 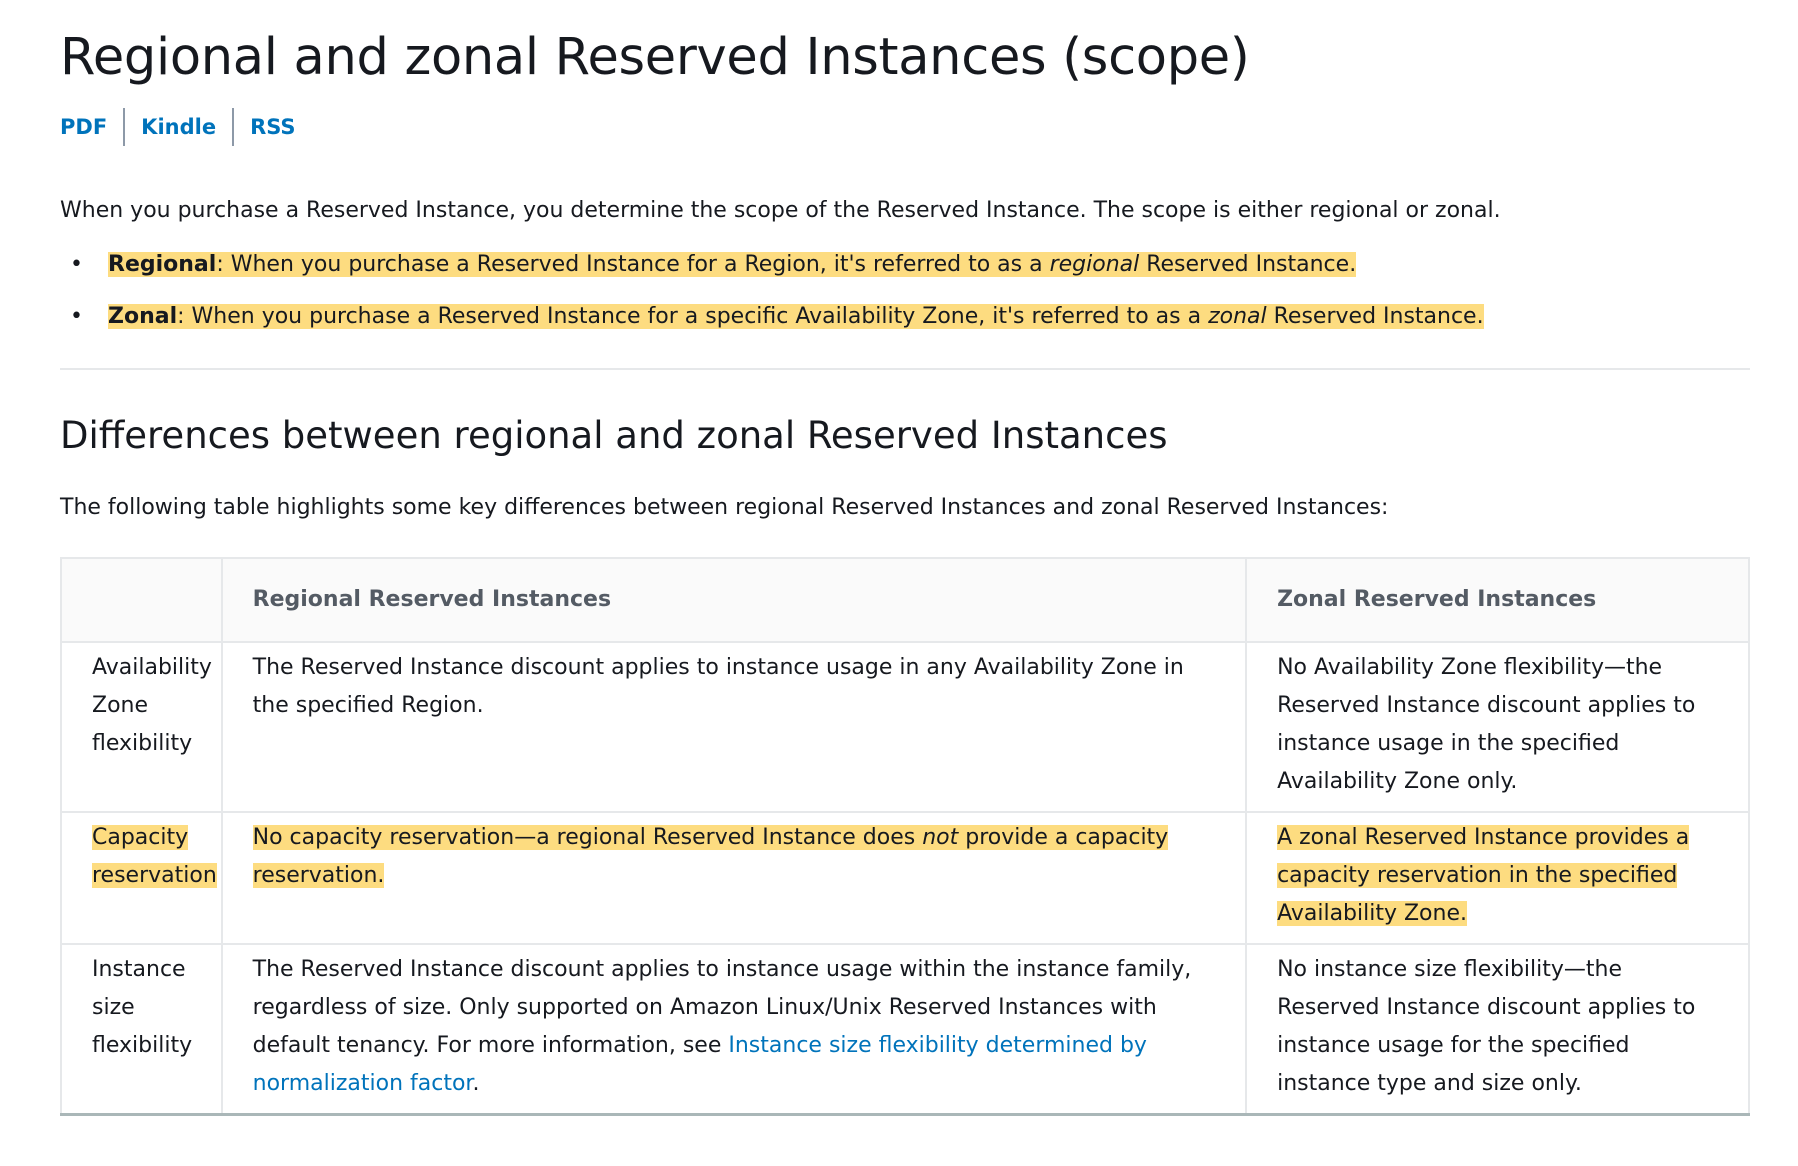 What do you see at coordinates (476, 1083) in the screenshot?
I see `cell-text: .` at bounding box center [476, 1083].